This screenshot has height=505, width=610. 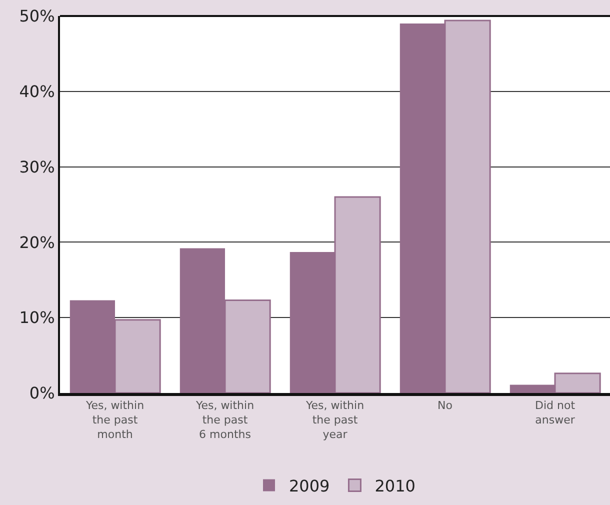 What do you see at coordinates (445, 405) in the screenshot?
I see `x-tick-label: No` at bounding box center [445, 405].